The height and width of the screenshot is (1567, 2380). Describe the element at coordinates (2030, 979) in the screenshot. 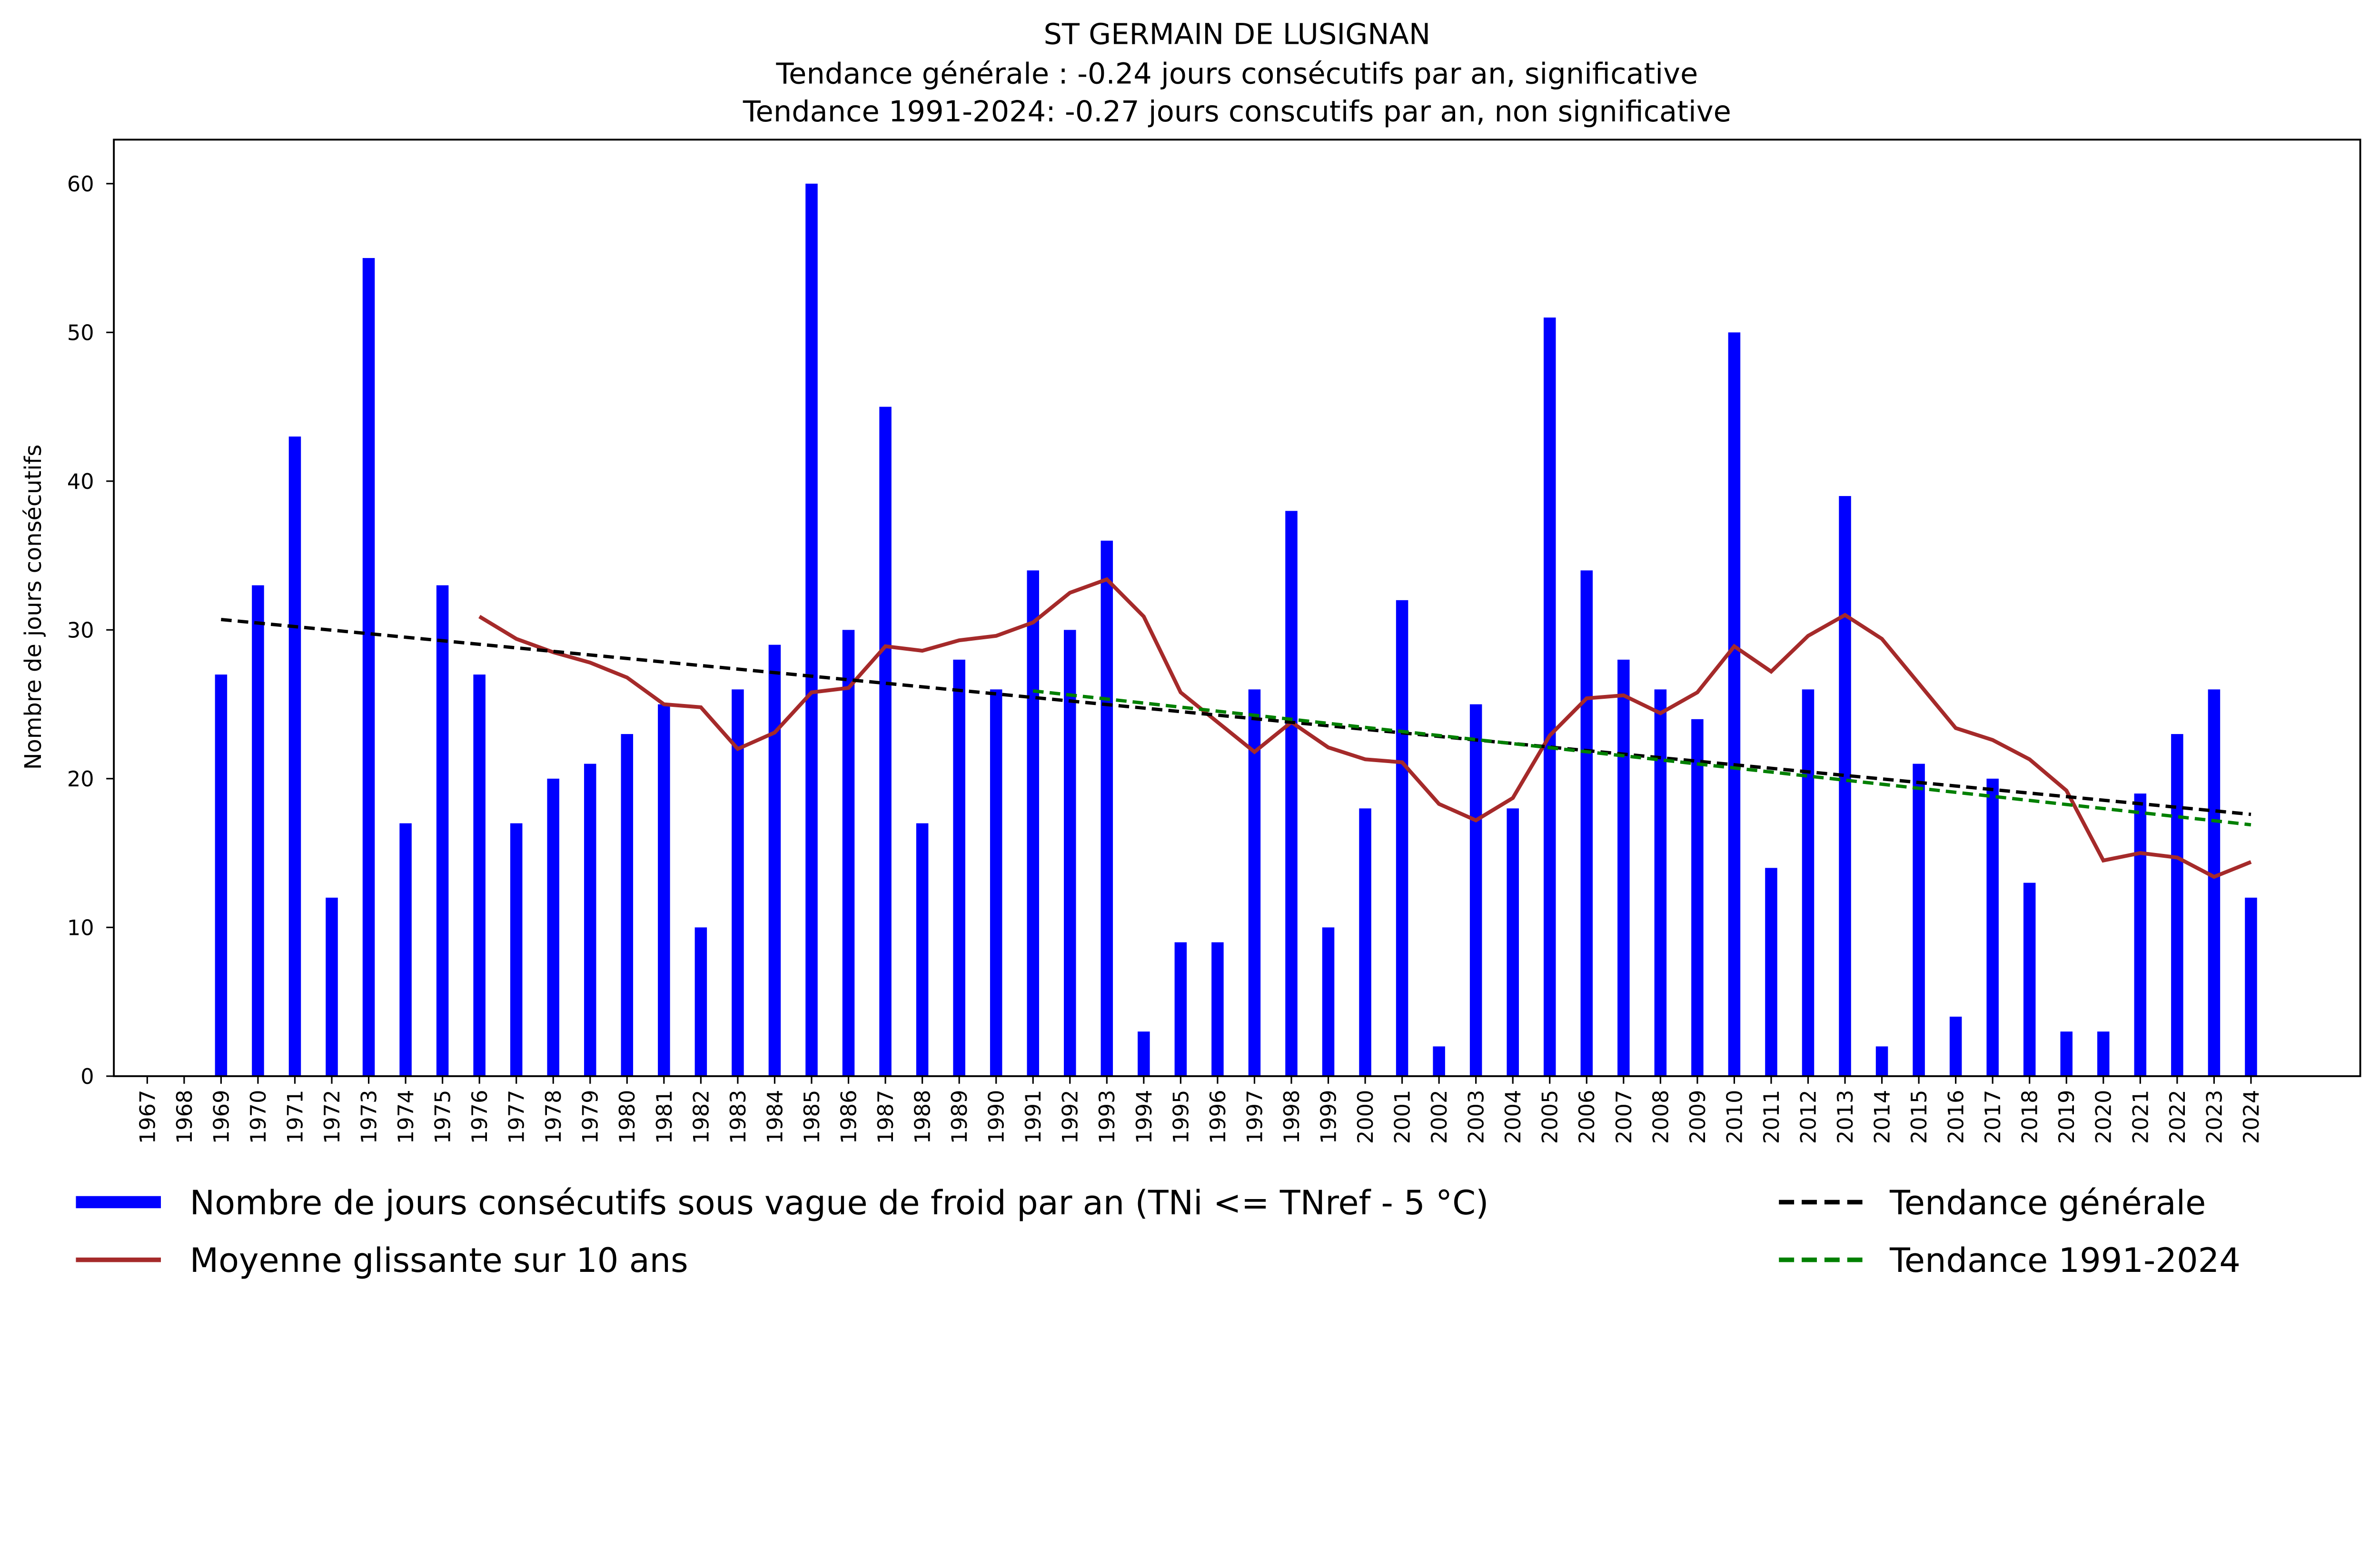

I see `bar-2018` at that location.